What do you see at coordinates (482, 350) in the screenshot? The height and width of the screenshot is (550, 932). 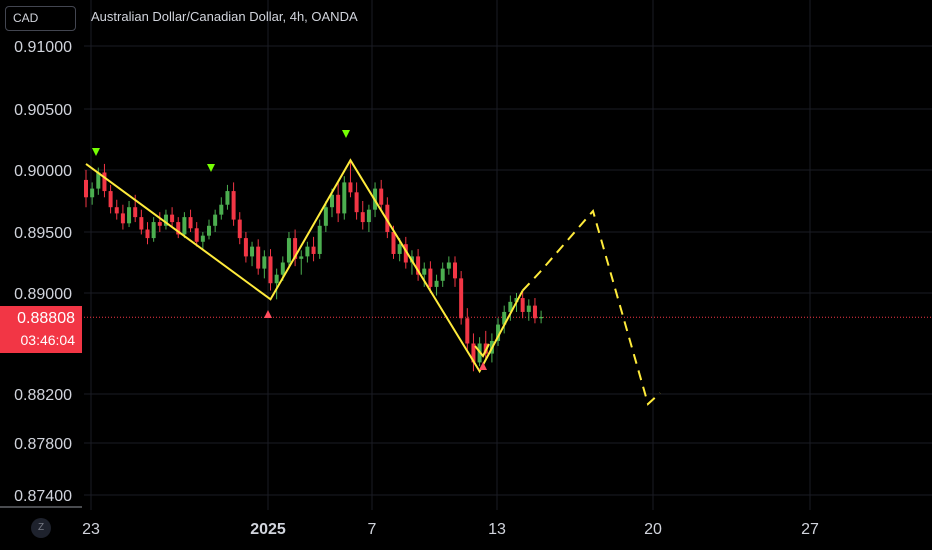 I see `zigzag-arrowhead` at bounding box center [482, 350].